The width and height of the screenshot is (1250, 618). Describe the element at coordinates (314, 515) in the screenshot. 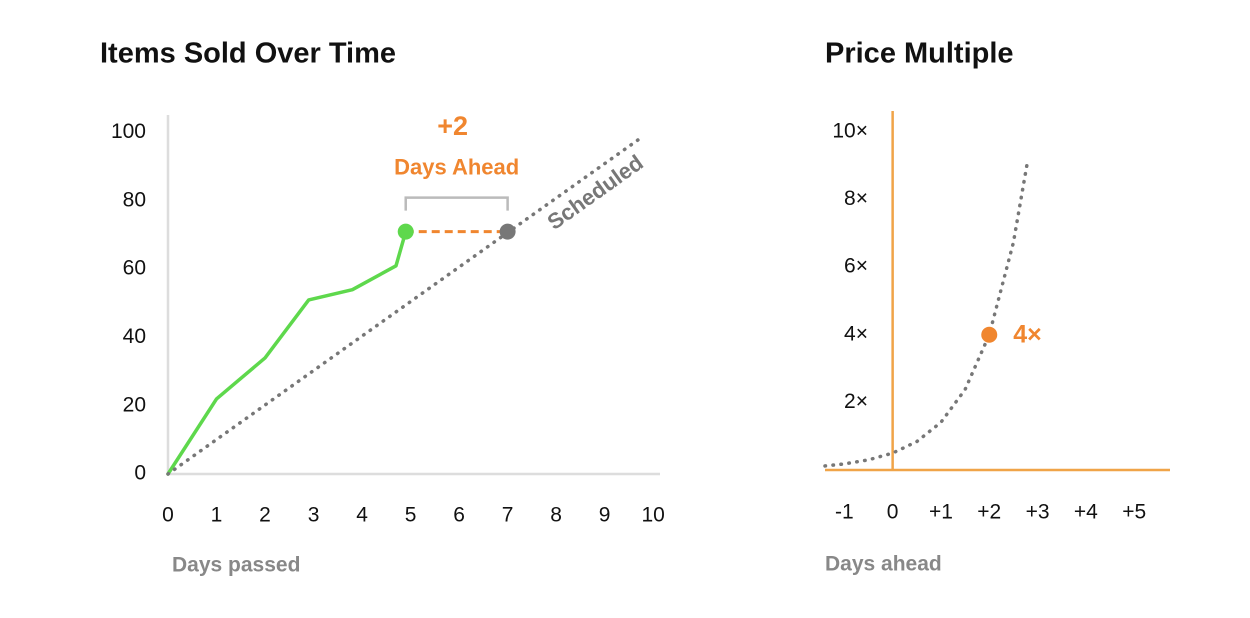

I see `x-tick-label: 3` at that location.